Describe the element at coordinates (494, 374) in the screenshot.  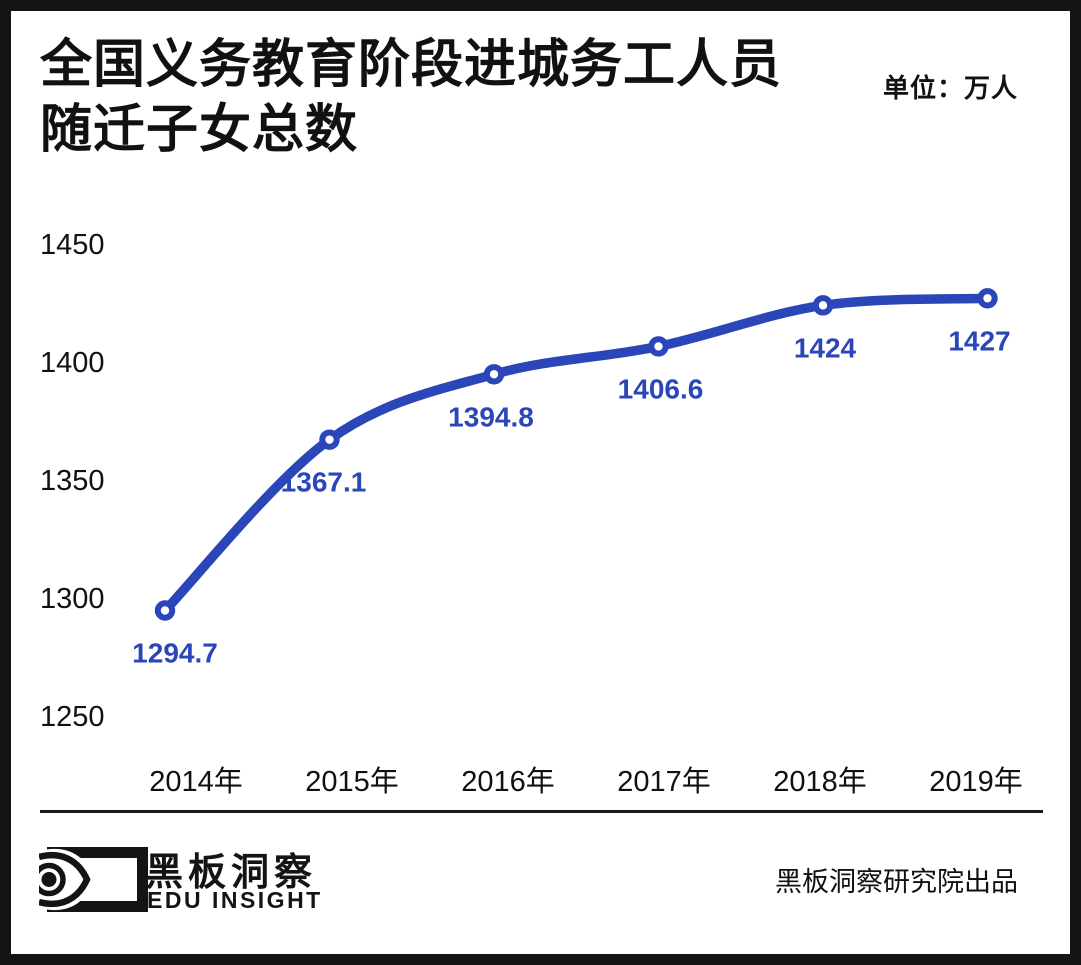
I see `data-point-2016年` at that location.